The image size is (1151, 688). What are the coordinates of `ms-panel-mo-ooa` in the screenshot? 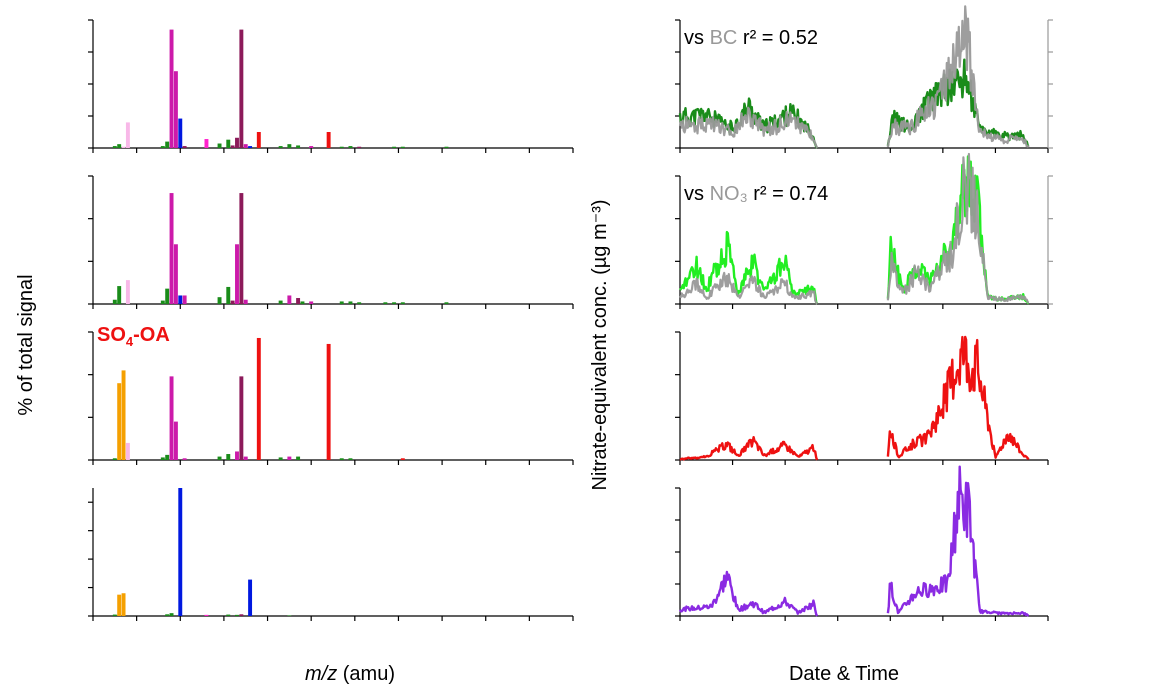 It's located at (331, 86).